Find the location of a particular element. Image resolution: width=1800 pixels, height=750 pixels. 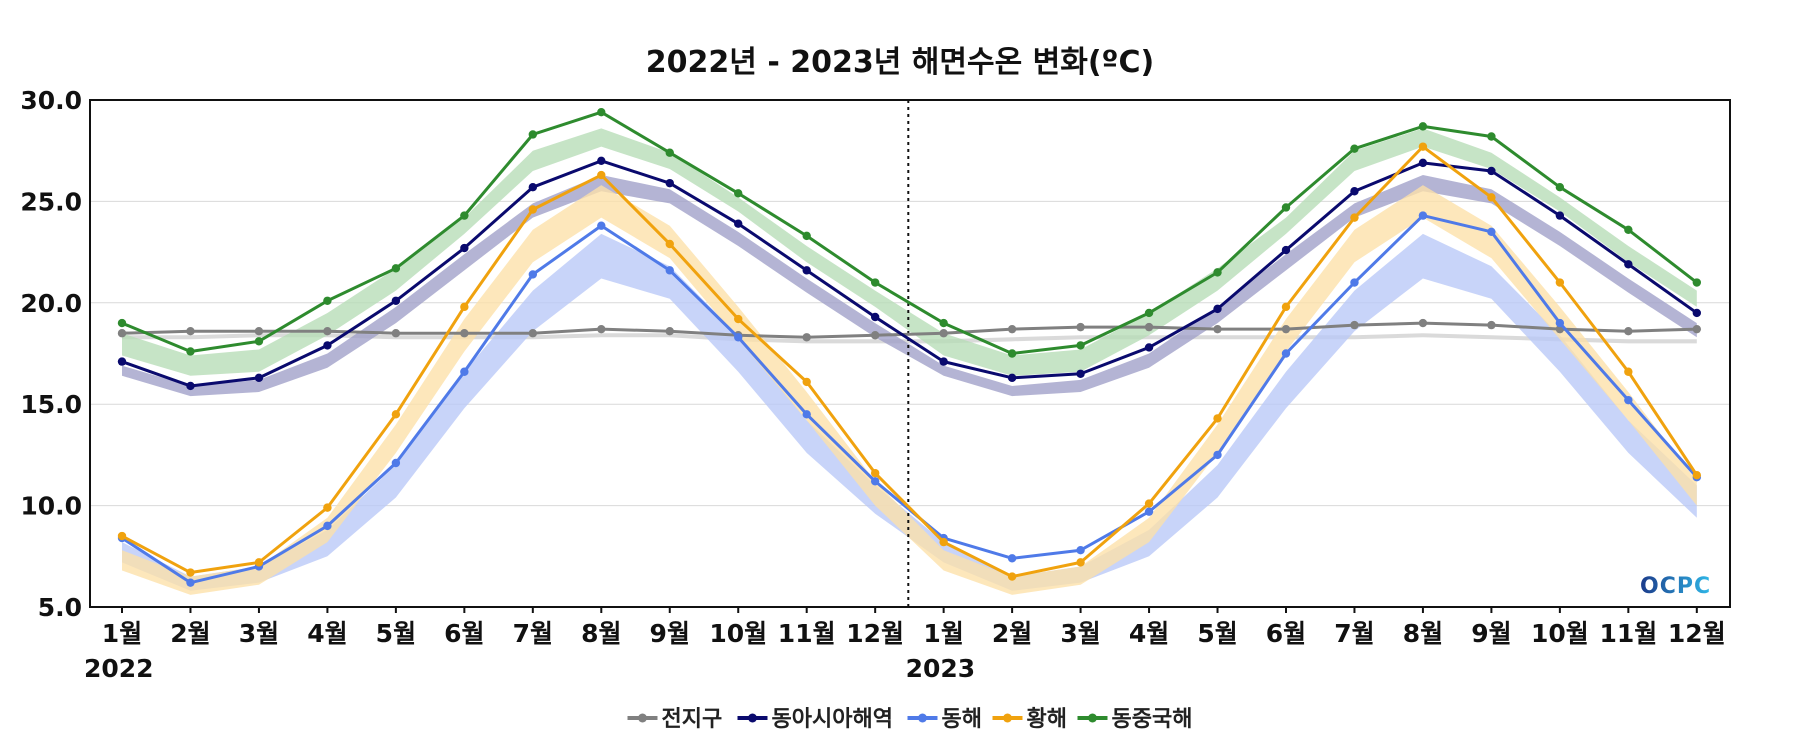

legend-label: 동아시아해역 is located at coordinates (832, 719).